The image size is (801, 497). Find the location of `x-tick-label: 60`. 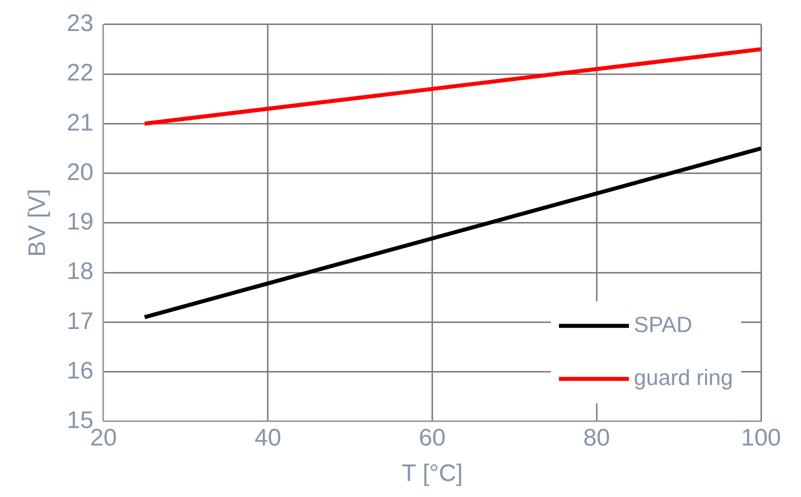

x-tick-label: 60 is located at coordinates (432, 438).